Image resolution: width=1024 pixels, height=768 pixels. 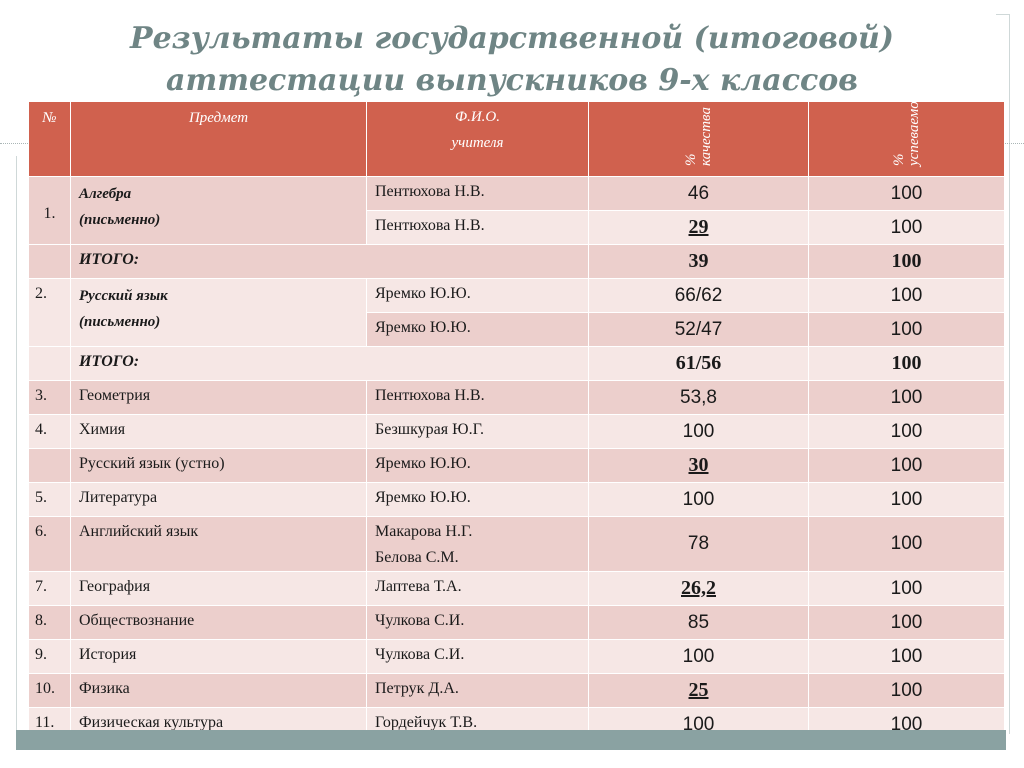 I want to click on header-success: % успеваемости, so click(x=906, y=126).